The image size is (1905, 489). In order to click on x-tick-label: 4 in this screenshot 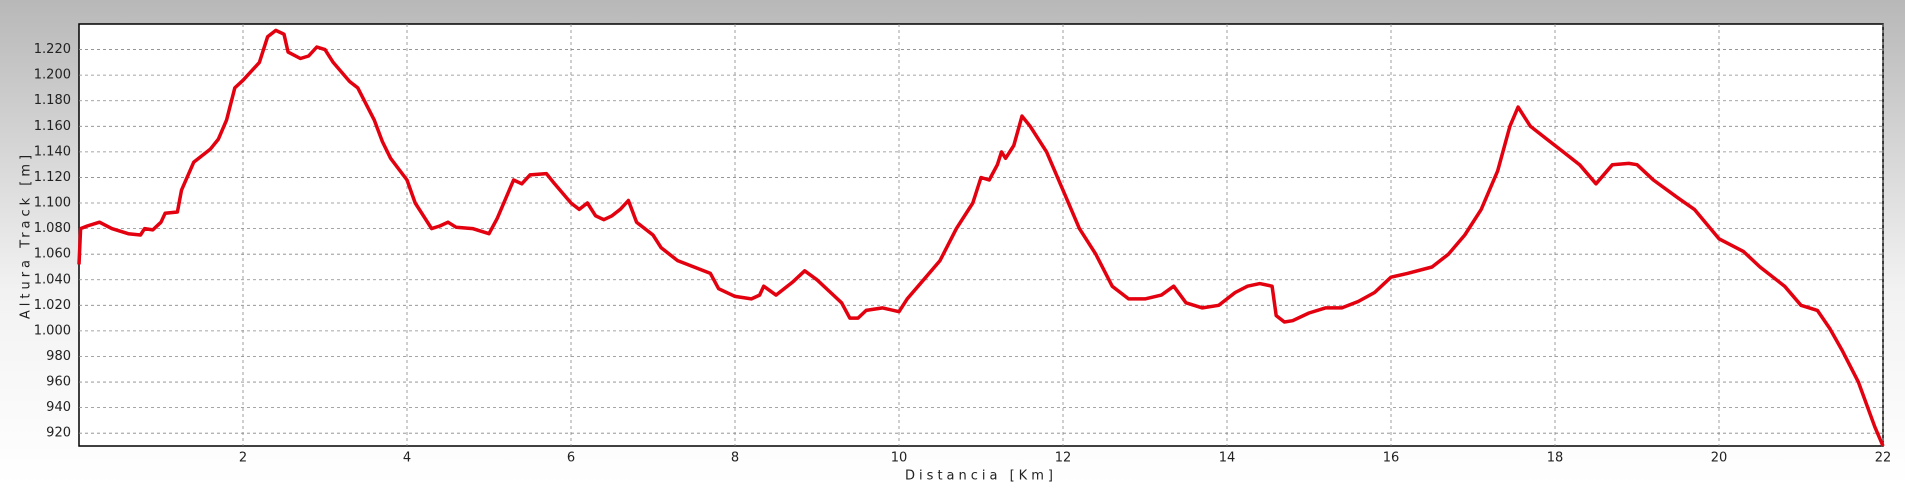, I will do `click(407, 458)`.